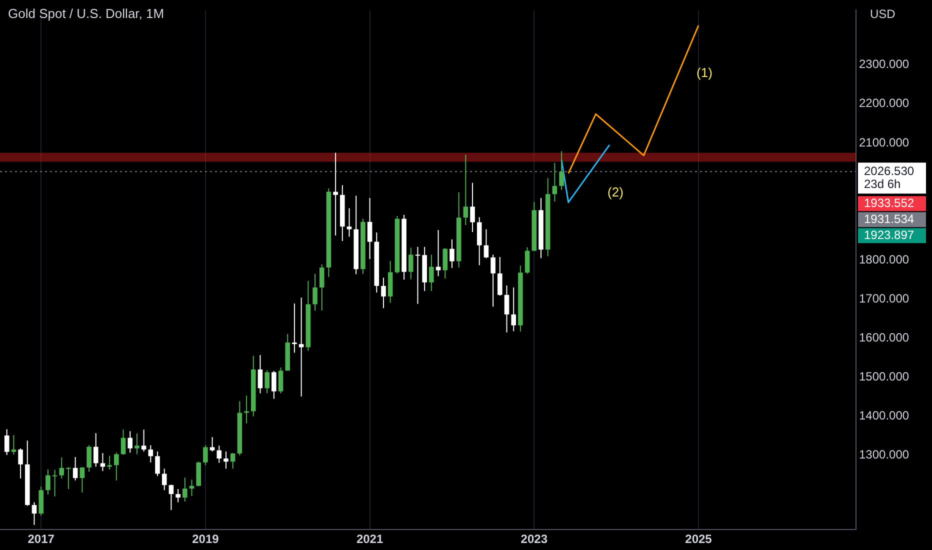 The width and height of the screenshot is (932, 550). Describe the element at coordinates (86, 13) in the screenshot. I see `chart-title: Gold Spot / U.S. Dollar, 1M` at that location.